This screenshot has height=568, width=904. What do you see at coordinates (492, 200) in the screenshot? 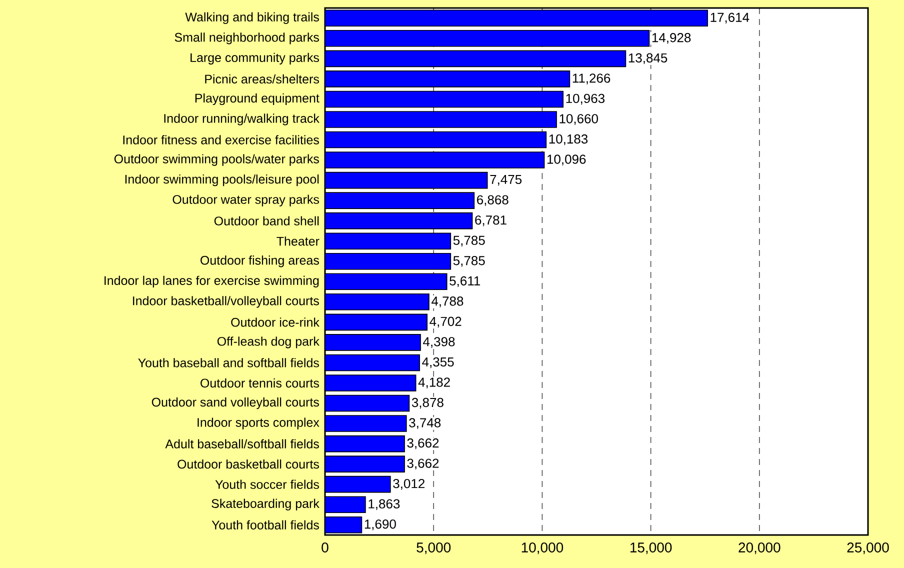
I see `data-label: 6,868` at bounding box center [492, 200].